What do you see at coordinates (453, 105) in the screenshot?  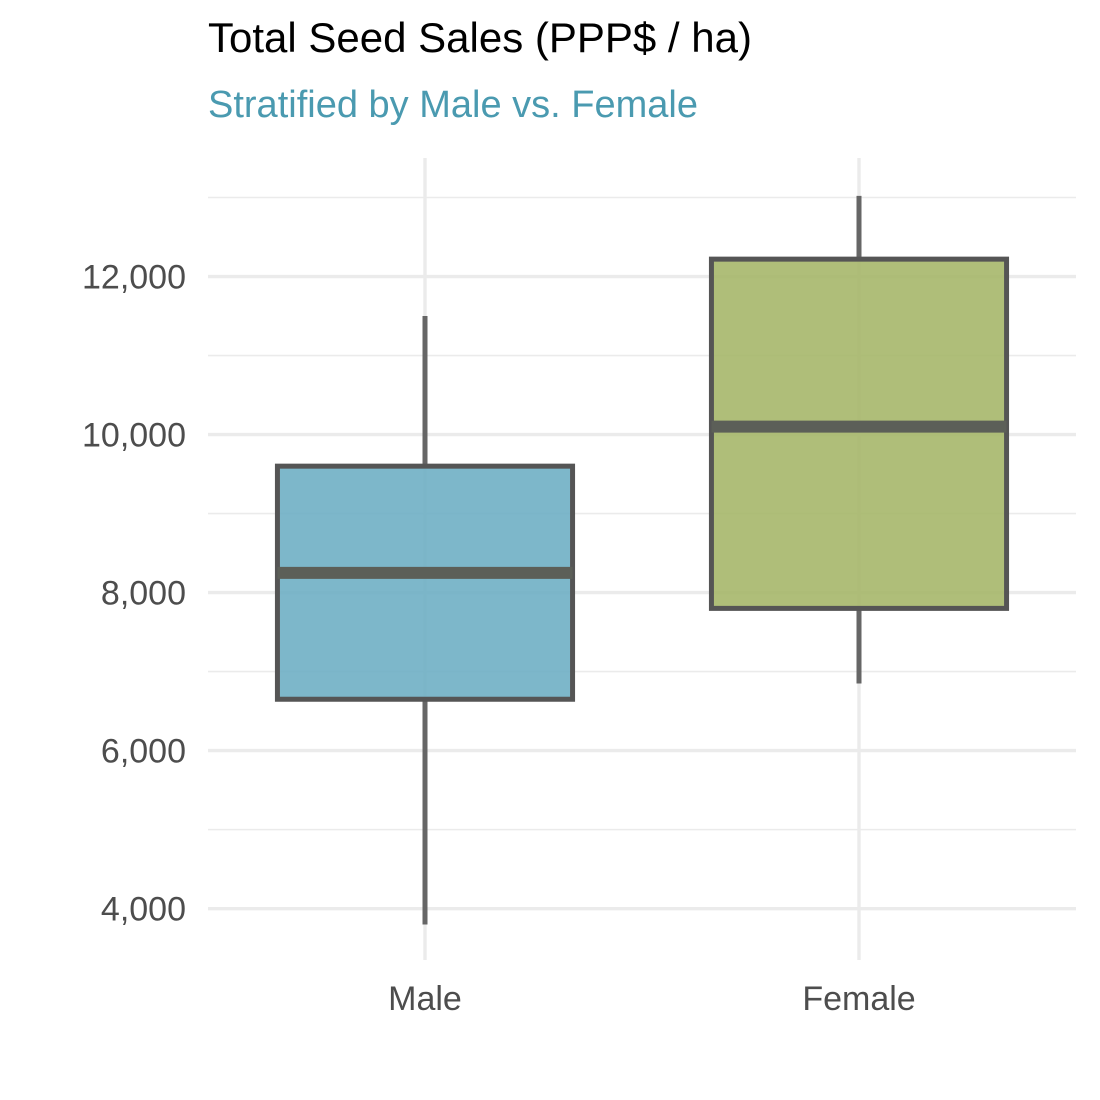 I see `chart-subtitle: Stratified by Male vs. Female` at bounding box center [453, 105].